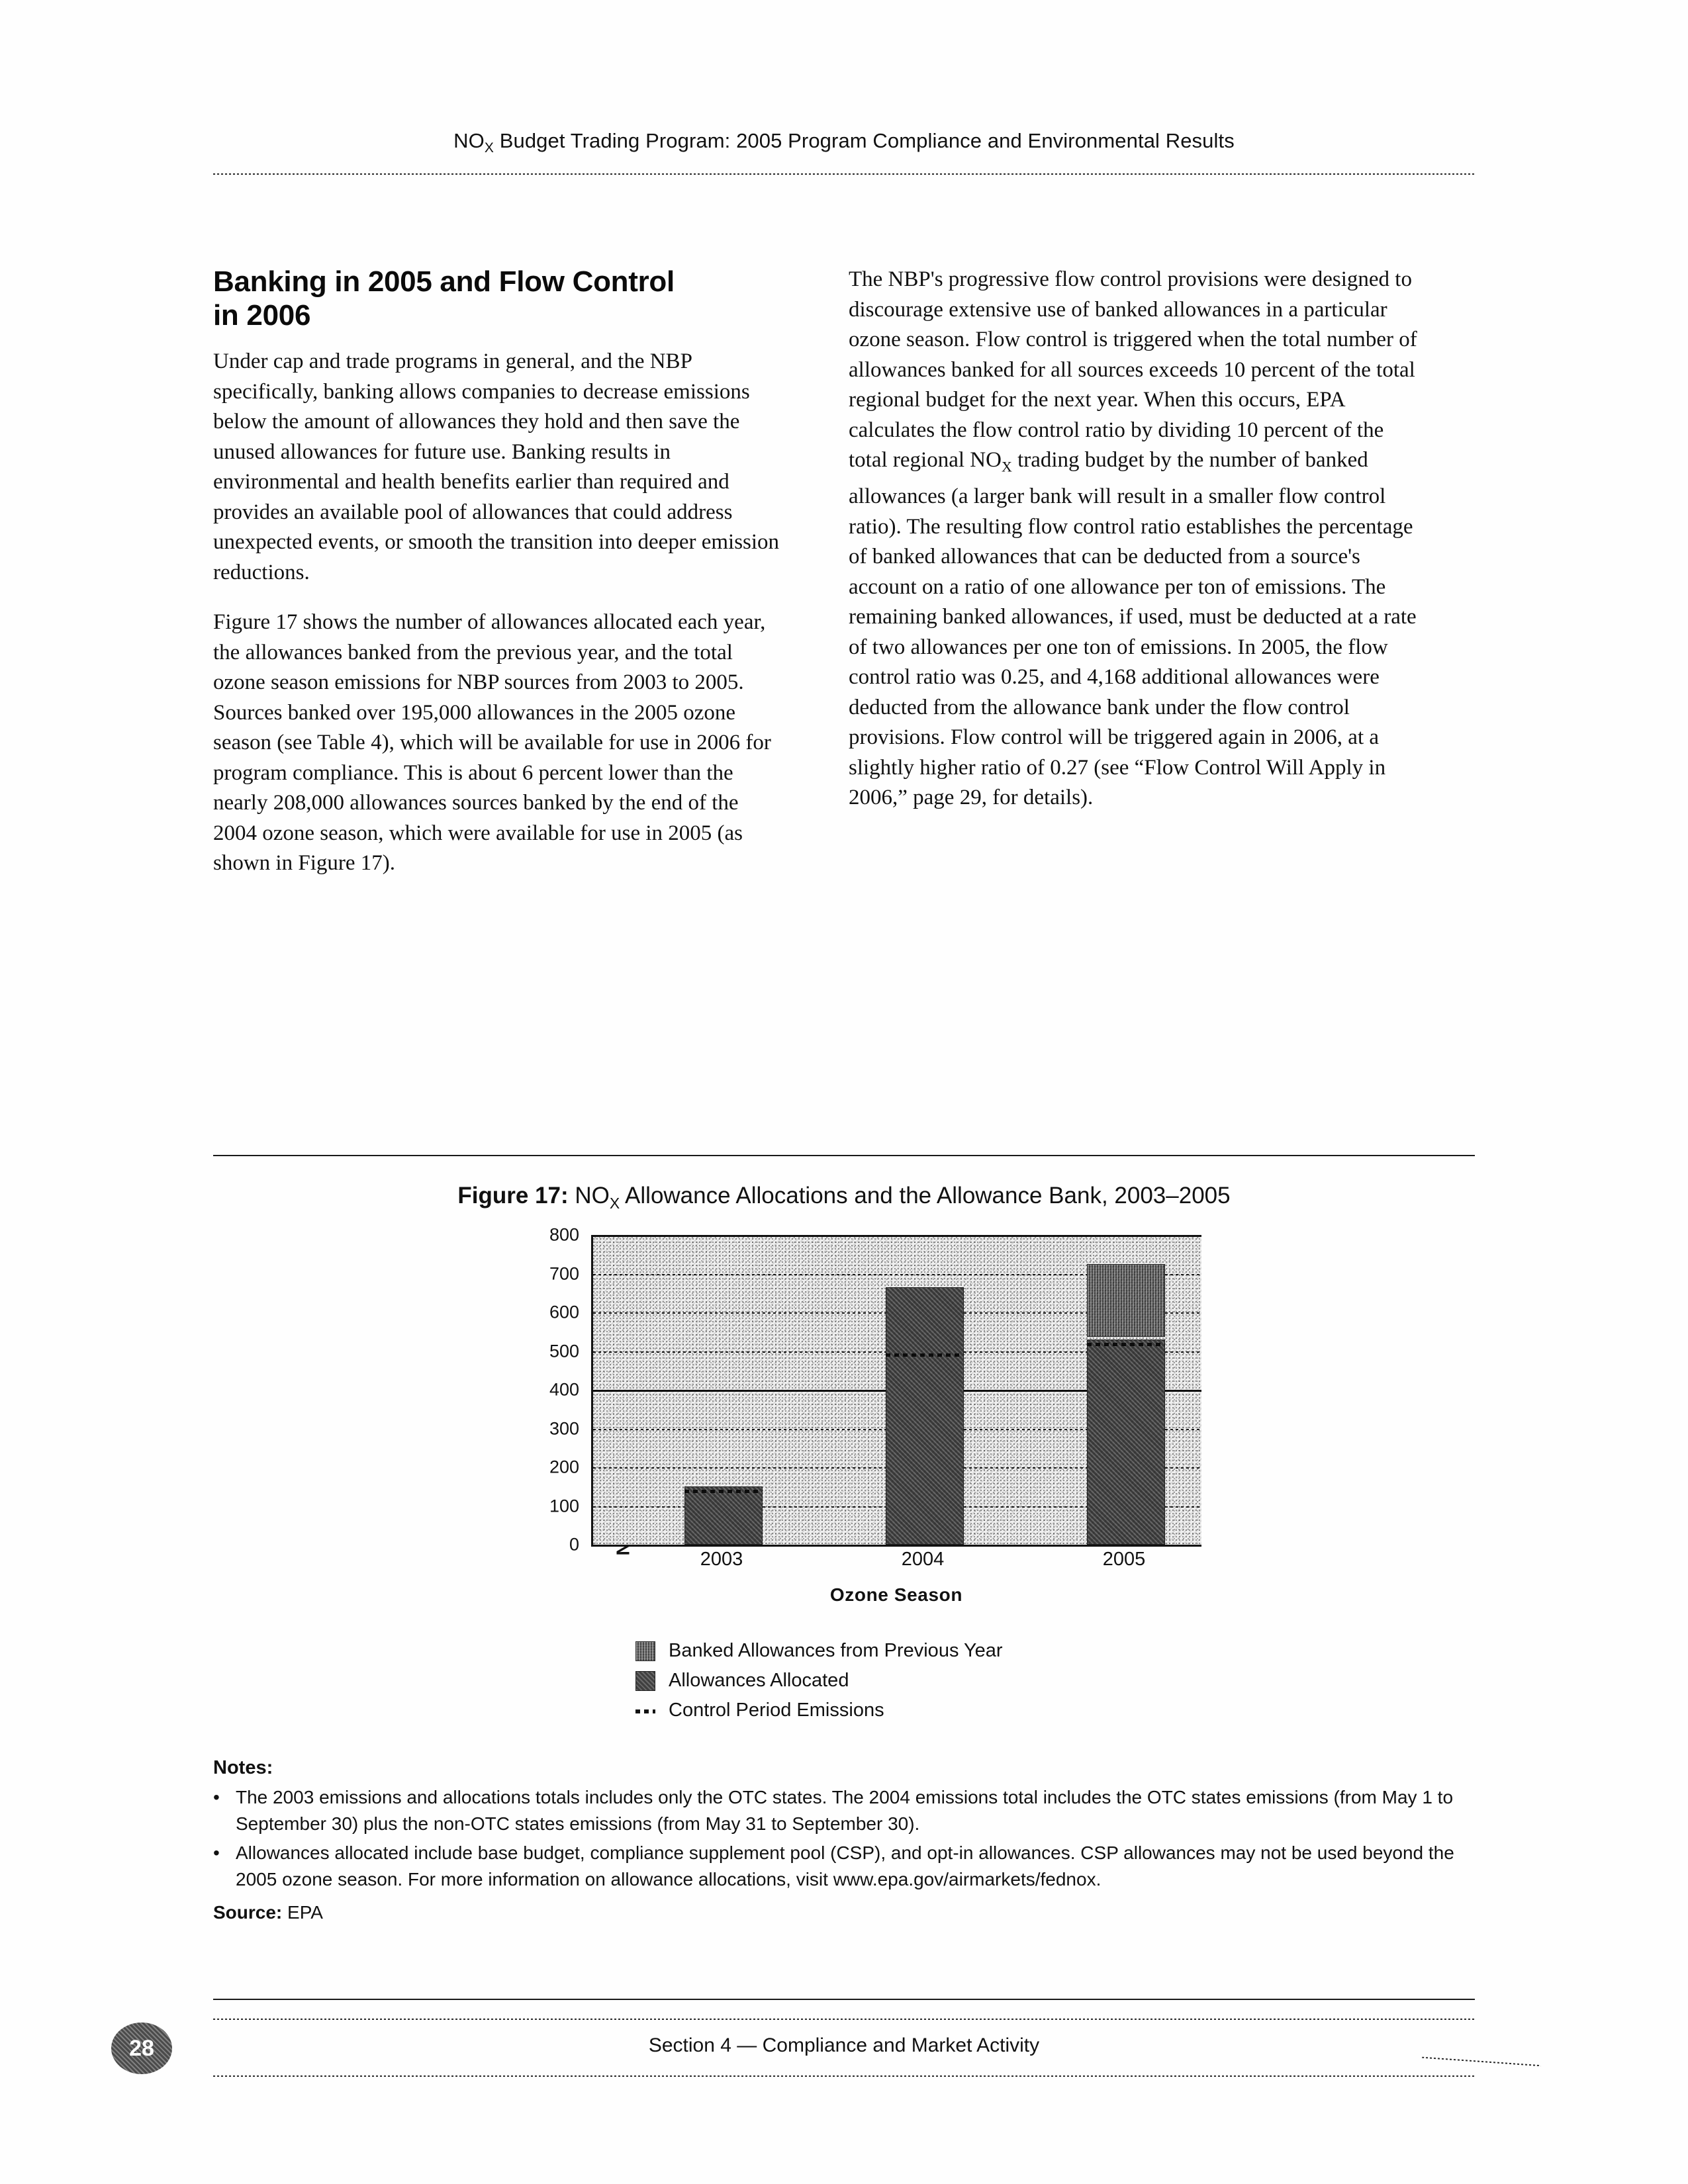 The height and width of the screenshot is (2184, 1688). I want to click on emissions-line-2005, so click(1126, 1344).